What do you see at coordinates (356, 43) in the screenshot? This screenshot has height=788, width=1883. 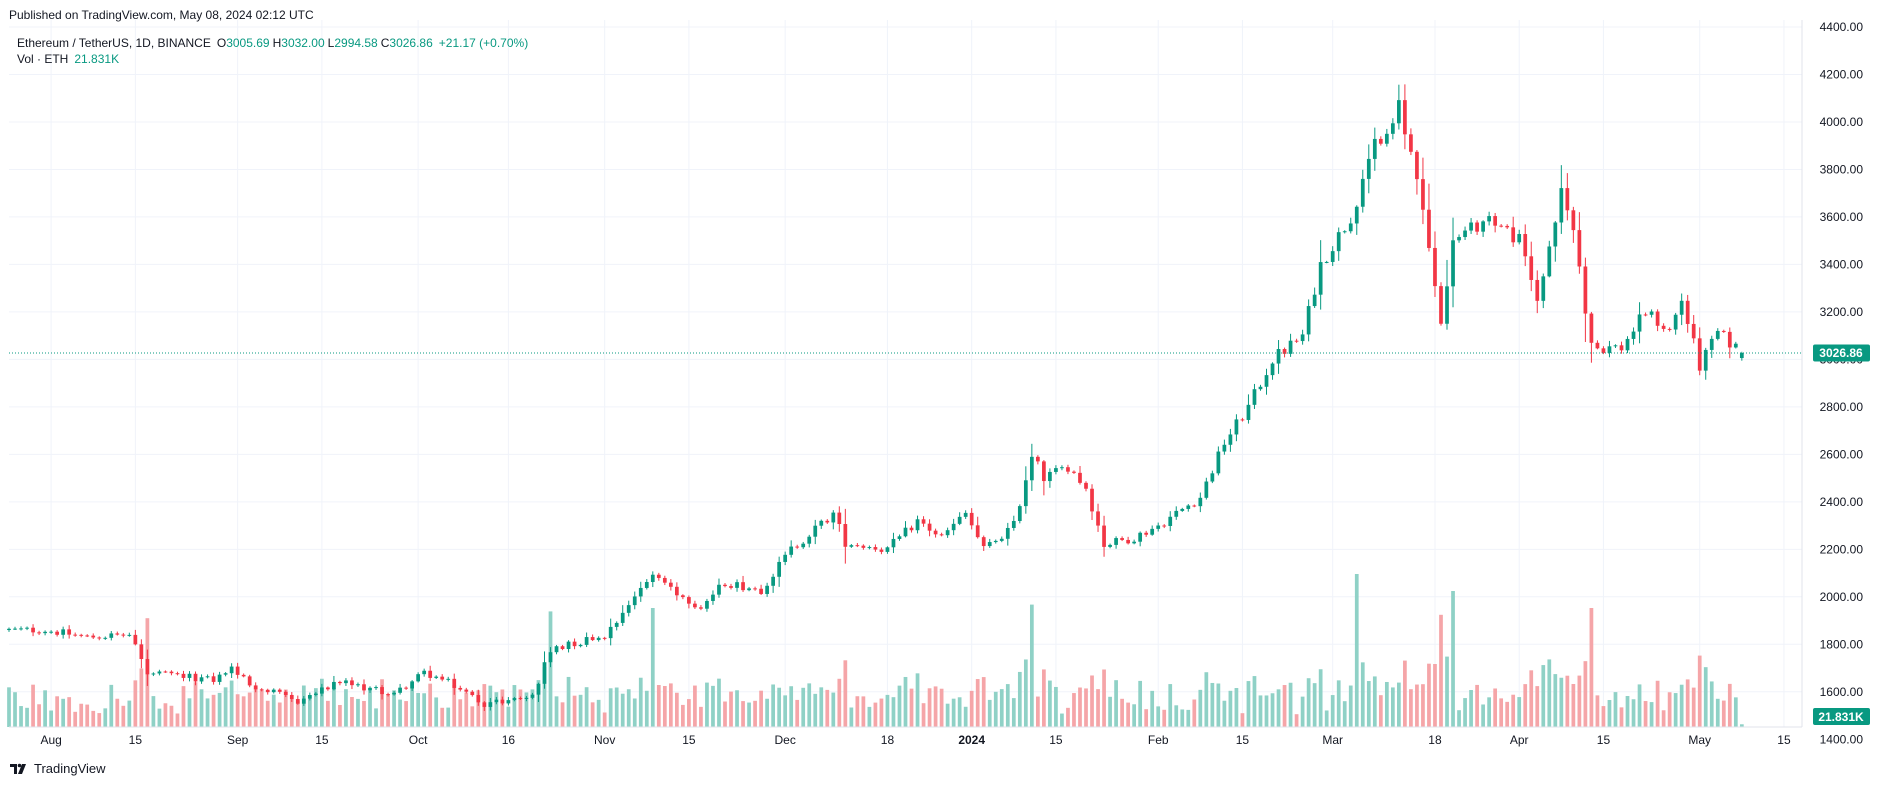 I see `low-value: 2994.58` at bounding box center [356, 43].